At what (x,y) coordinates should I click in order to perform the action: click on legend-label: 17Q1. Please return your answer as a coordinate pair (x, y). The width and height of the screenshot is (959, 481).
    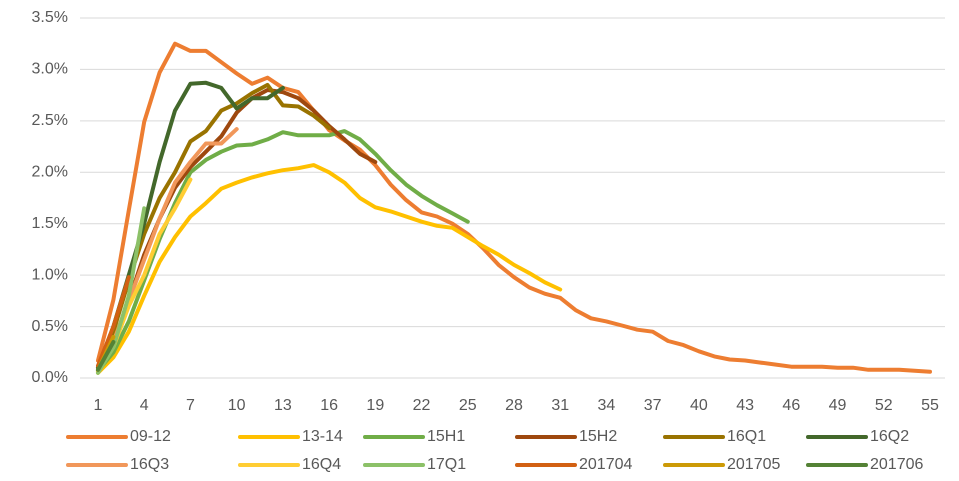
    Looking at the image, I should click on (446, 464).